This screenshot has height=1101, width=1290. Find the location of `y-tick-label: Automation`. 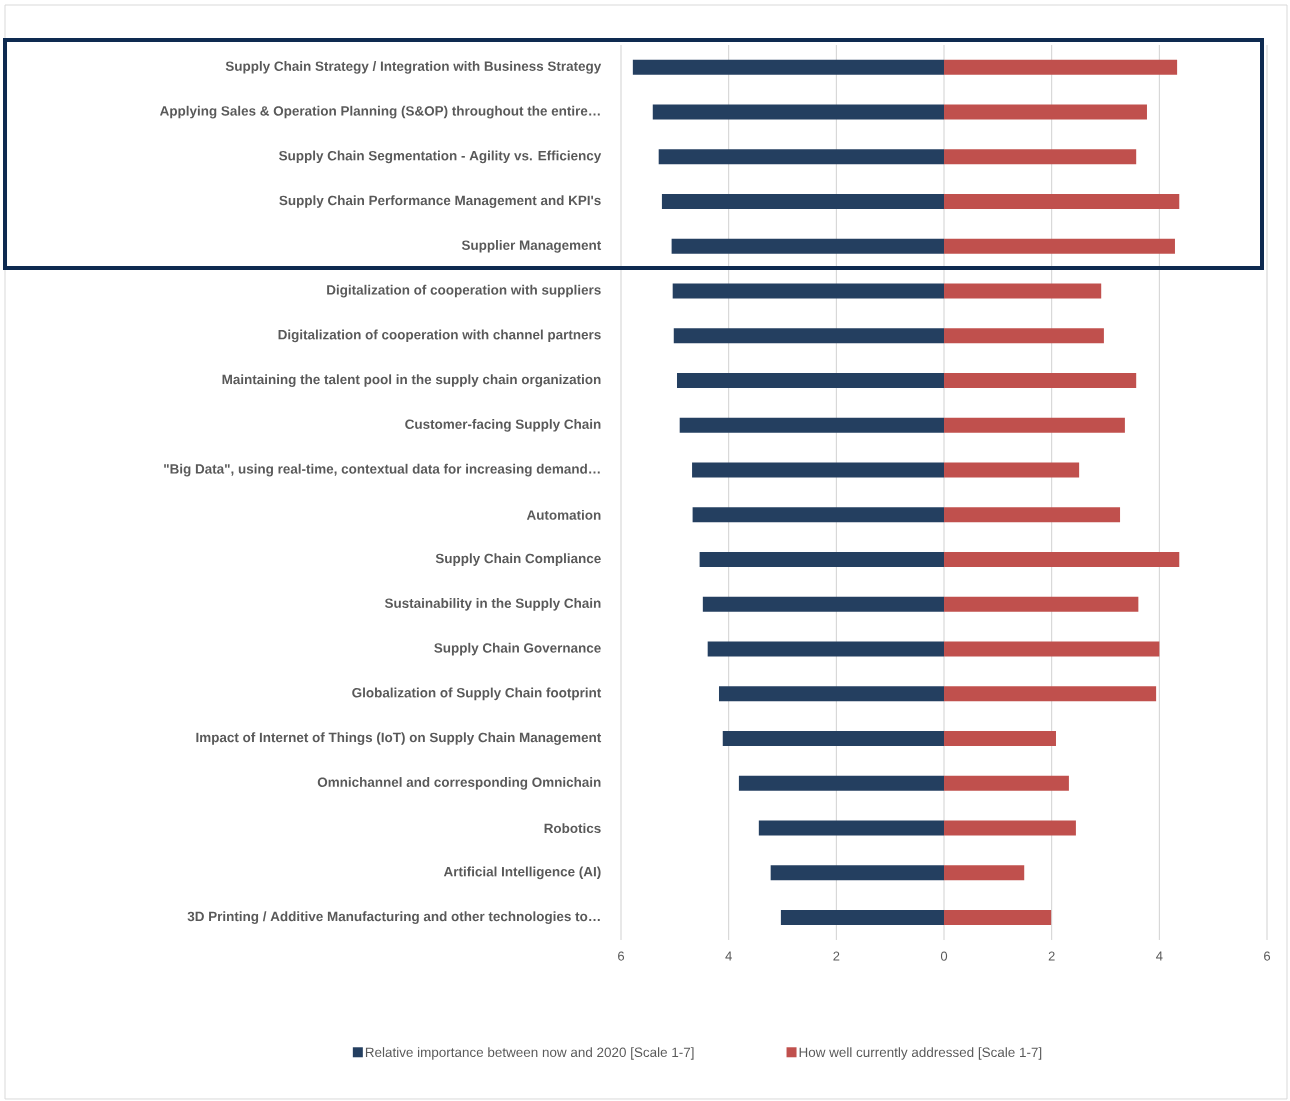

y-tick-label: Automation is located at coordinates (563, 514).